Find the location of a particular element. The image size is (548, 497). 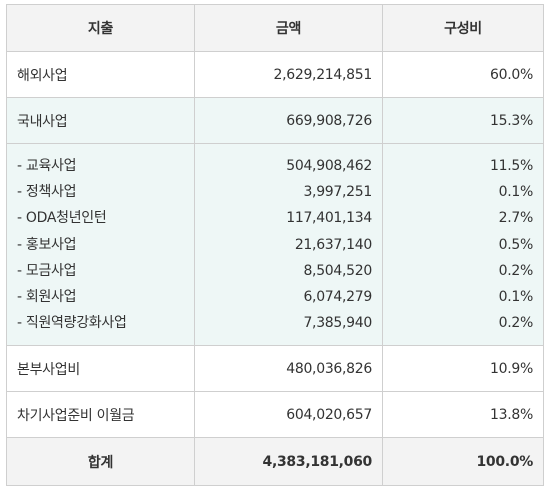

row-ratio: 60.0% is located at coordinates (463, 74).